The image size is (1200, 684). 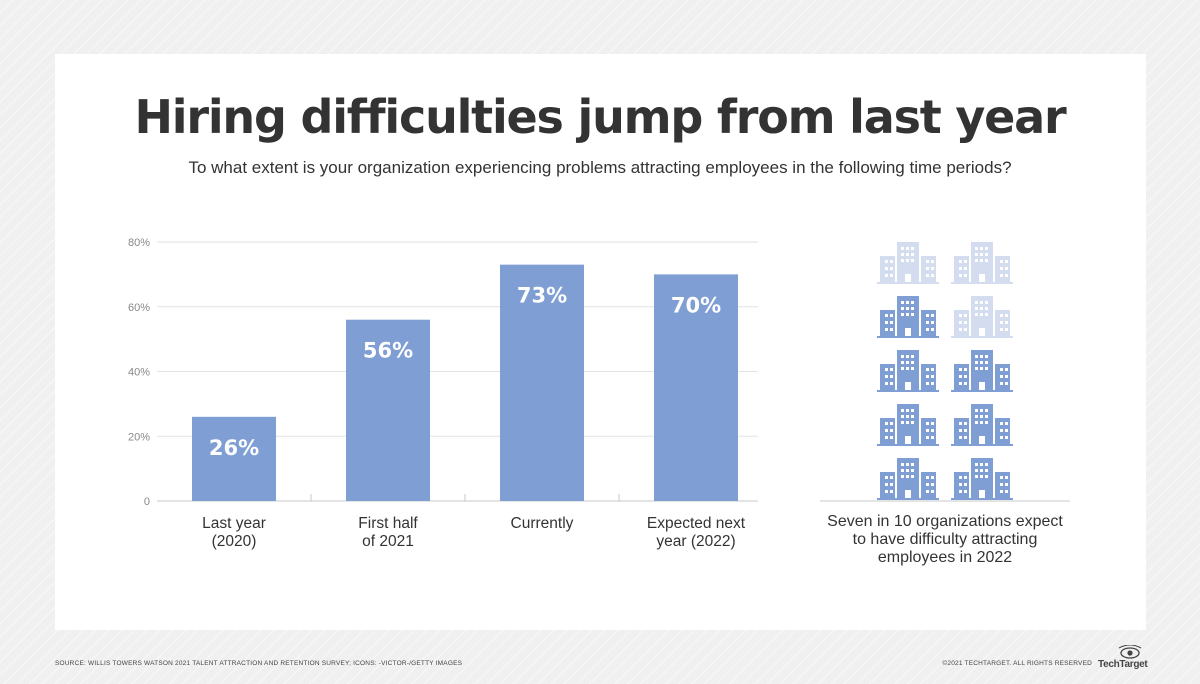 I want to click on copyright-note: ©2021 TECHTARGET. ALL RIGHTS RESERVED, so click(x=1017, y=663).